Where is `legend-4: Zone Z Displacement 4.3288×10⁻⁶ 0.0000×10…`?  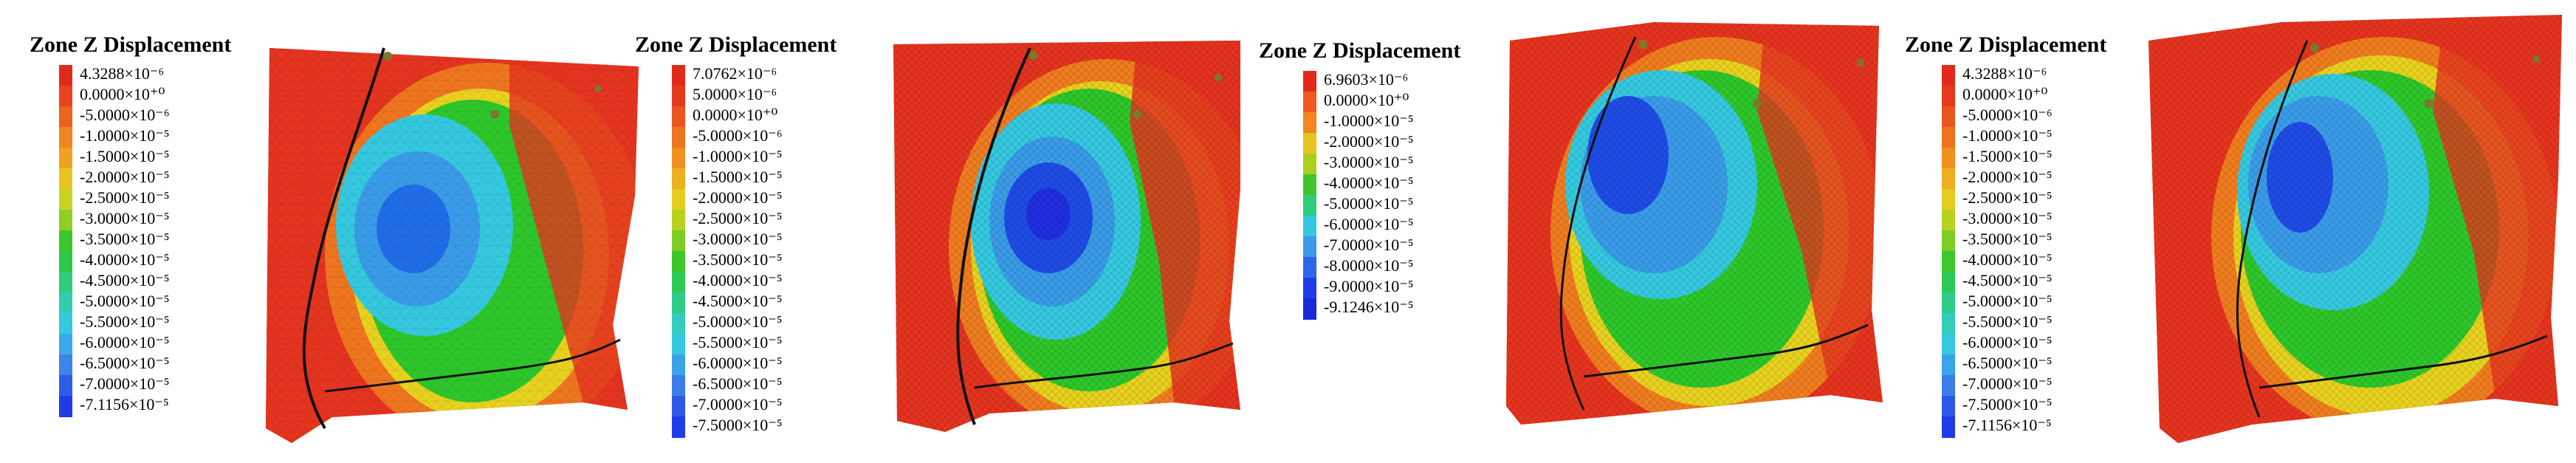
legend-4: Zone Z Displacement 4.3288×10⁻⁶ 0.0000×10… is located at coordinates (2027, 243).